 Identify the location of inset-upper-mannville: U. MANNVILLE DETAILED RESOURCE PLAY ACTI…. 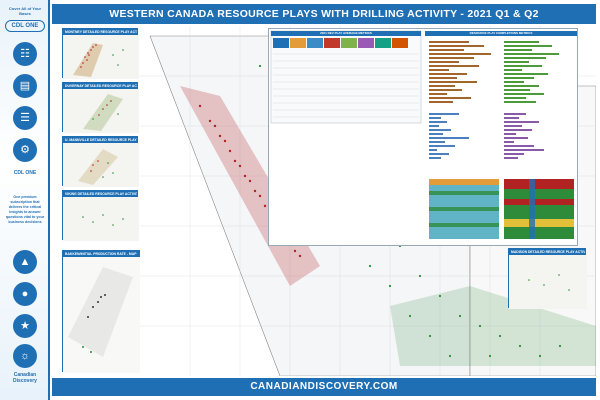
(100, 161).